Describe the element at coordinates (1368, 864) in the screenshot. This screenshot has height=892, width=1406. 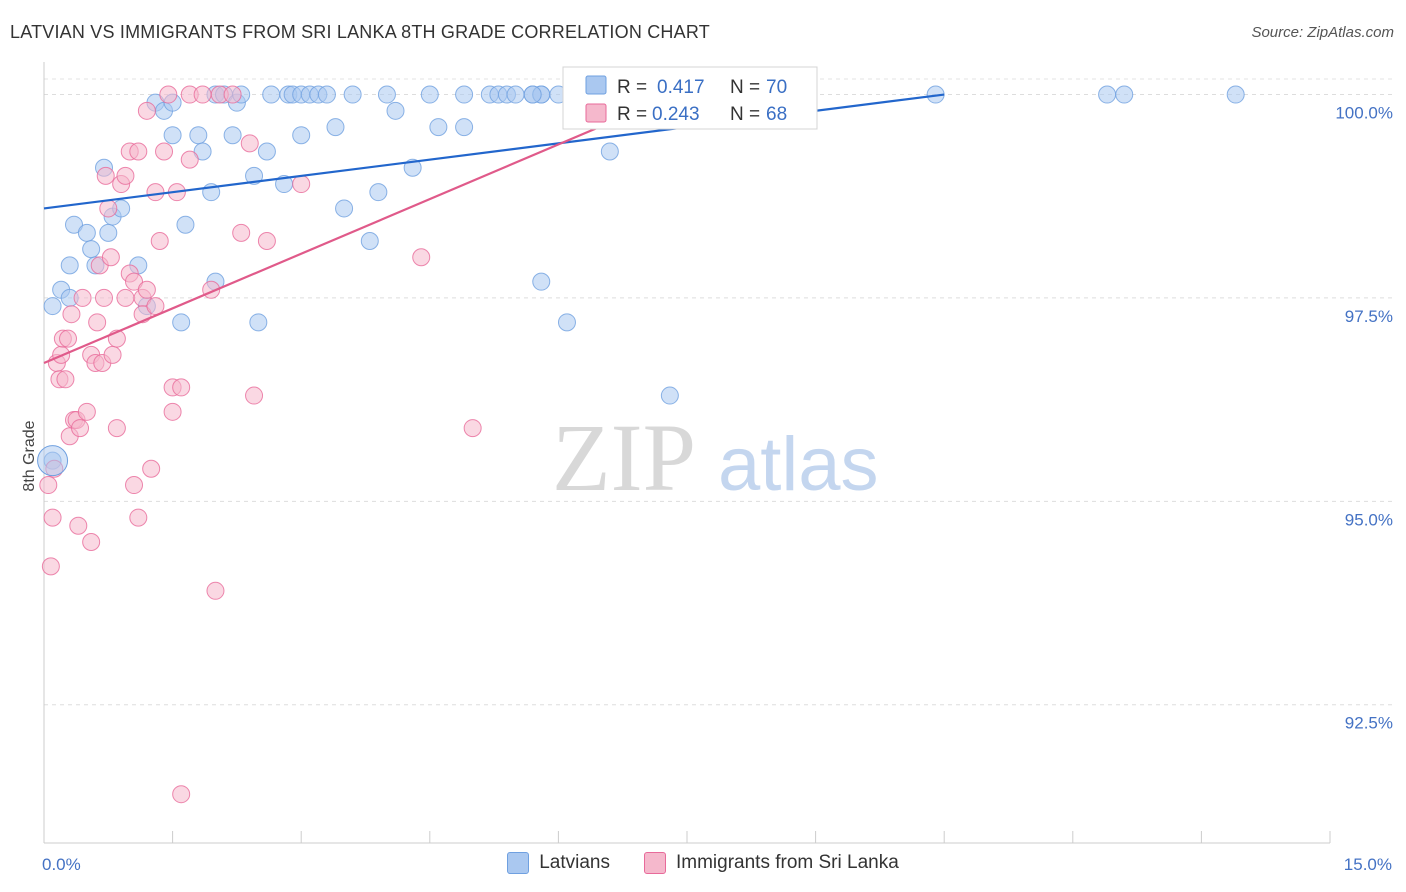
I see `x-tick-label-1: 15.0%` at that location.